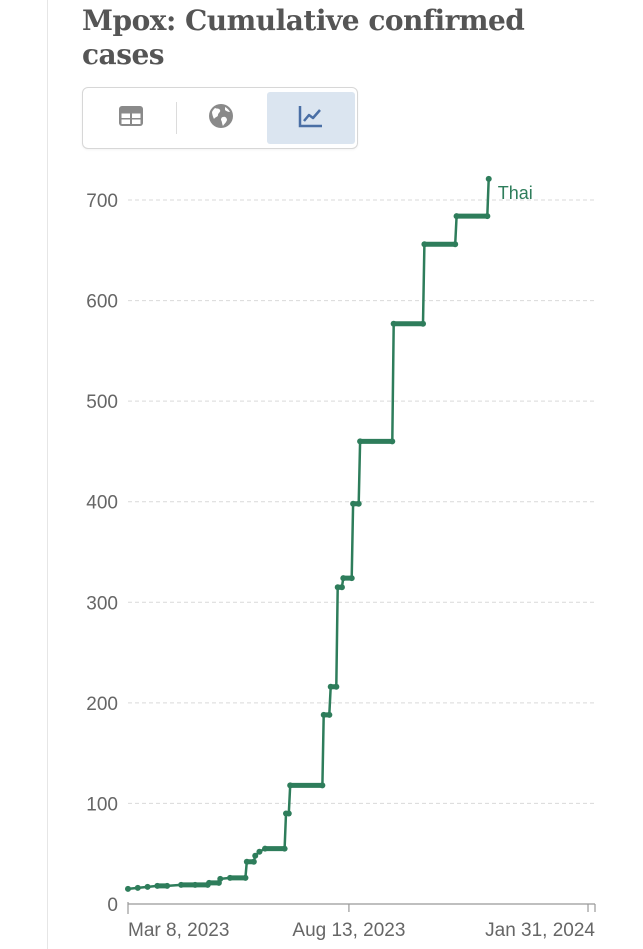  Describe the element at coordinates (47, 474) in the screenshot. I see `left-divider` at that location.